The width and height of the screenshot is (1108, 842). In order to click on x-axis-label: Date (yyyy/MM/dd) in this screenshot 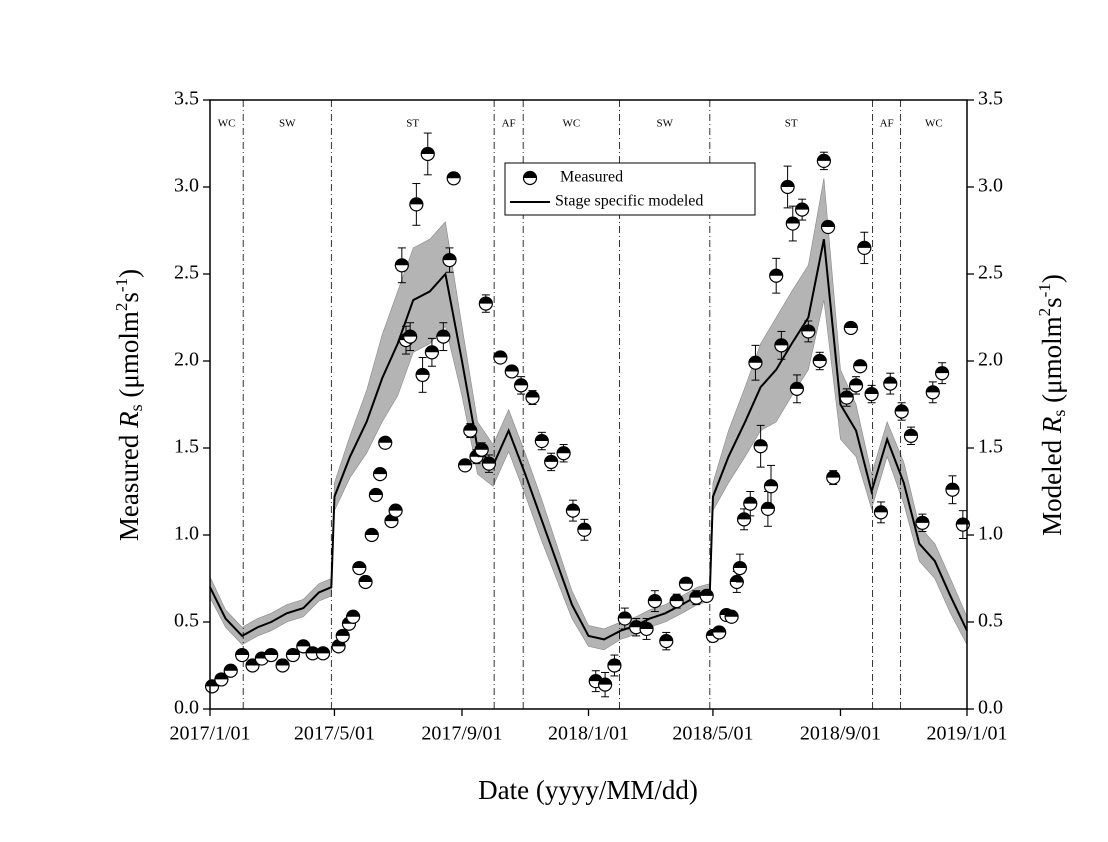, I will do `click(588, 790)`.